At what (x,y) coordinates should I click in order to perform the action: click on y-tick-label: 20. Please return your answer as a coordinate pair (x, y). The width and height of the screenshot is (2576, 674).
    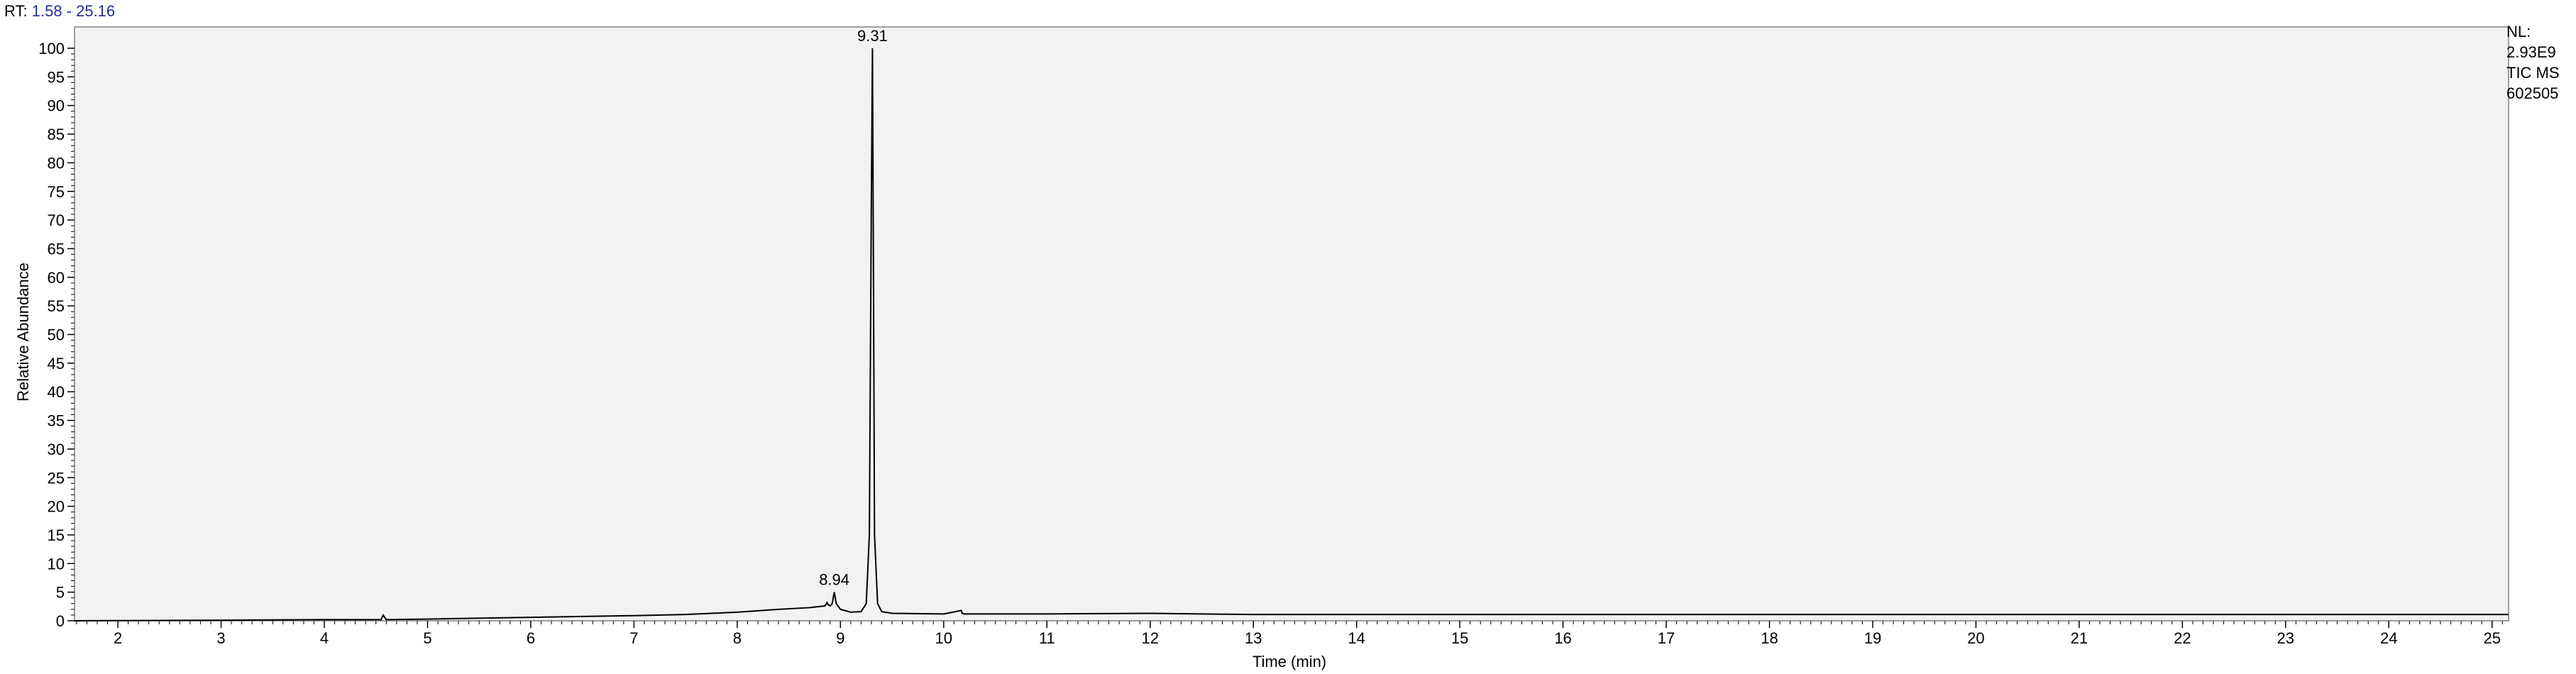
    Looking at the image, I should click on (56, 507).